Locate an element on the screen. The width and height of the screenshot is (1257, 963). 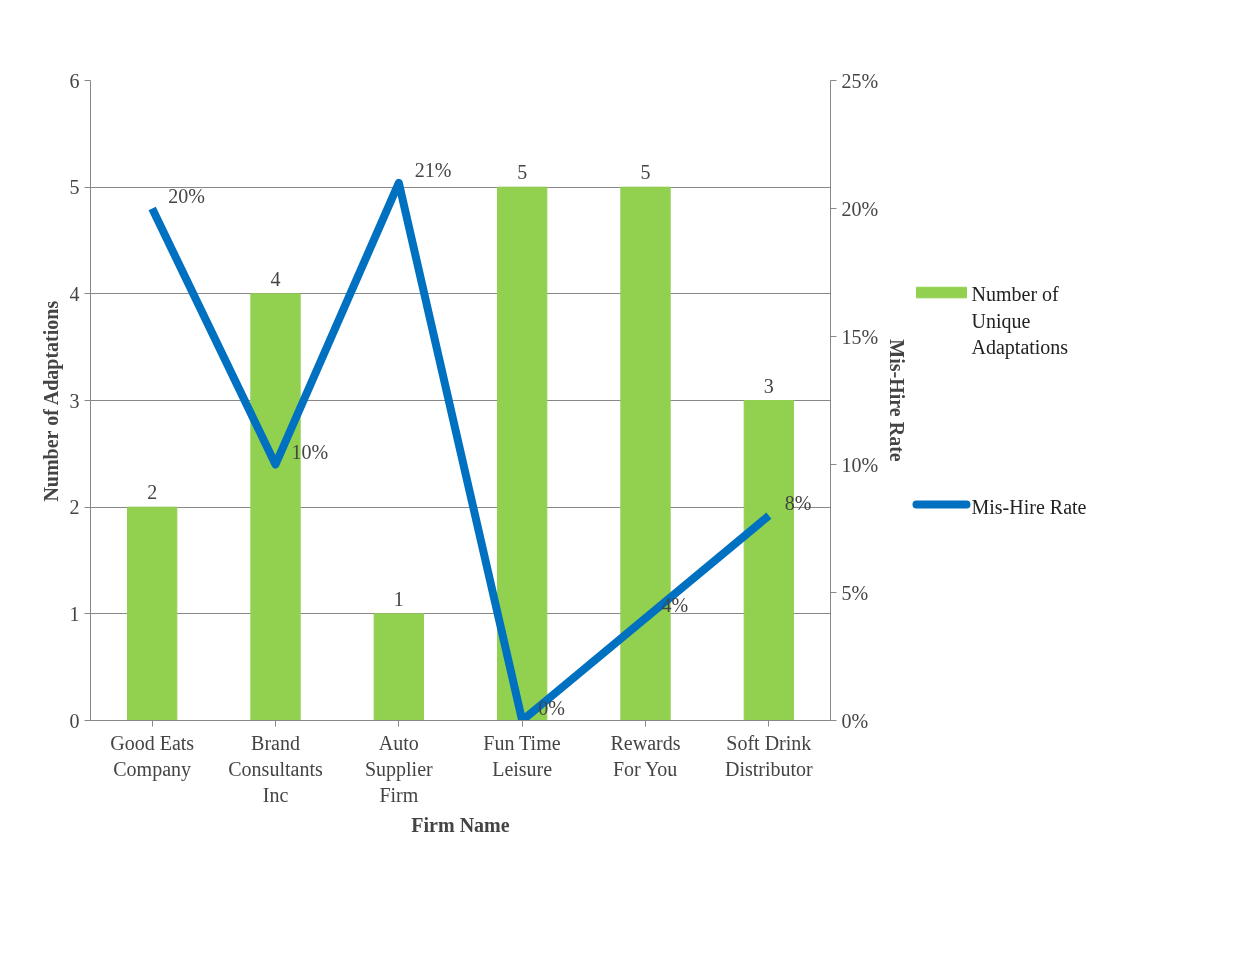
x-tick-label: Fun Time Leisure is located at coordinates (522, 755).